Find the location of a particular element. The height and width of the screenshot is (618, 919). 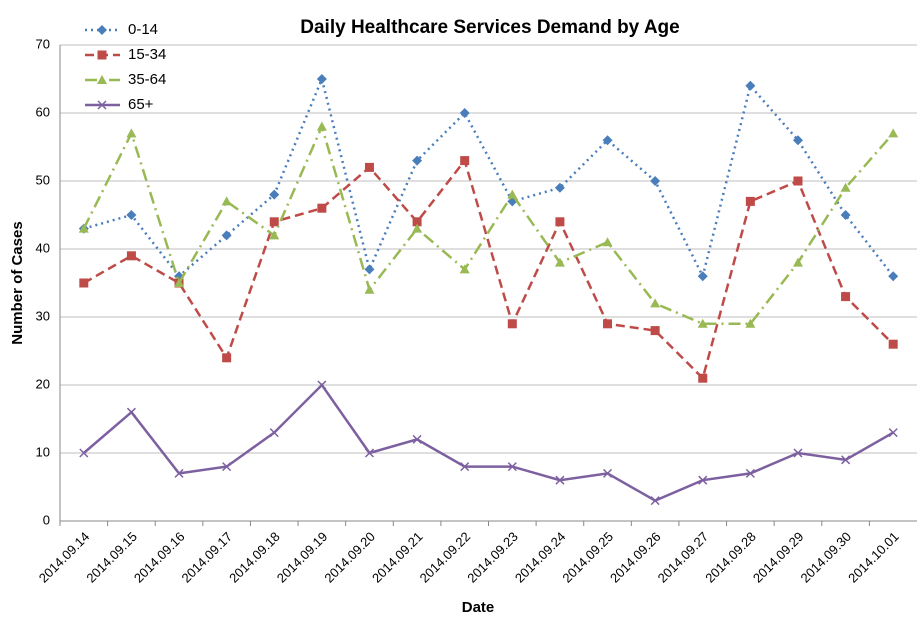

x-tick-label: 2014.09.20 is located at coordinates (349, 557).